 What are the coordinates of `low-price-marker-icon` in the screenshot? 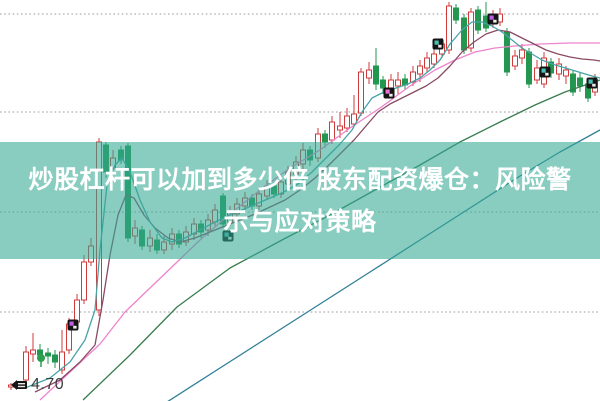 It's located at (19, 385).